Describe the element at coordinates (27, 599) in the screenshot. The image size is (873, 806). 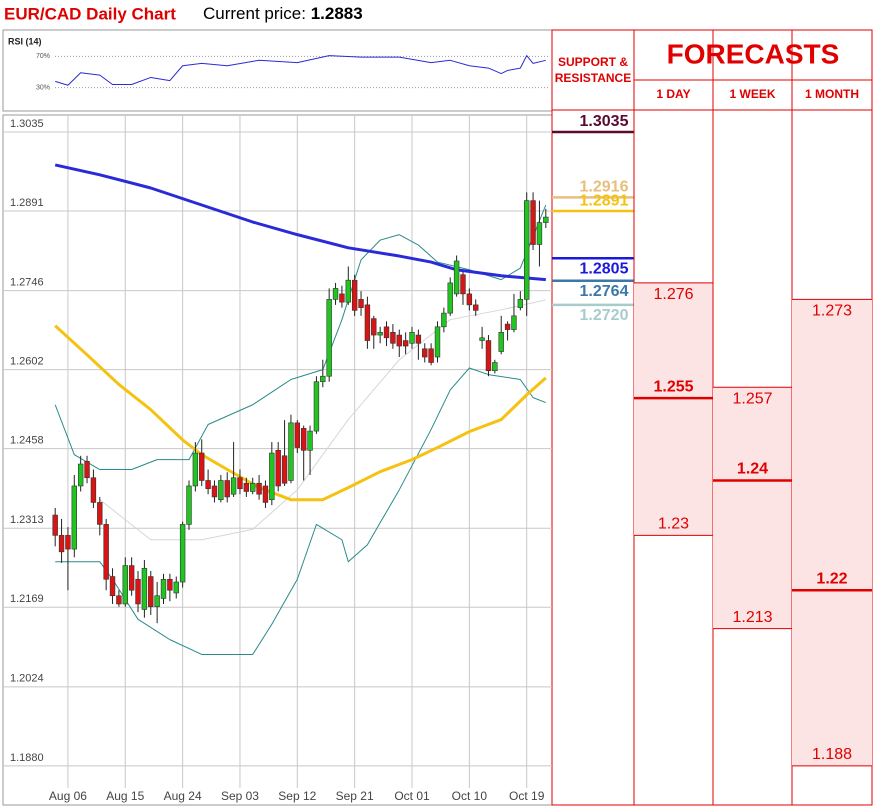
I see `y-tick-label: 1.2169` at that location.